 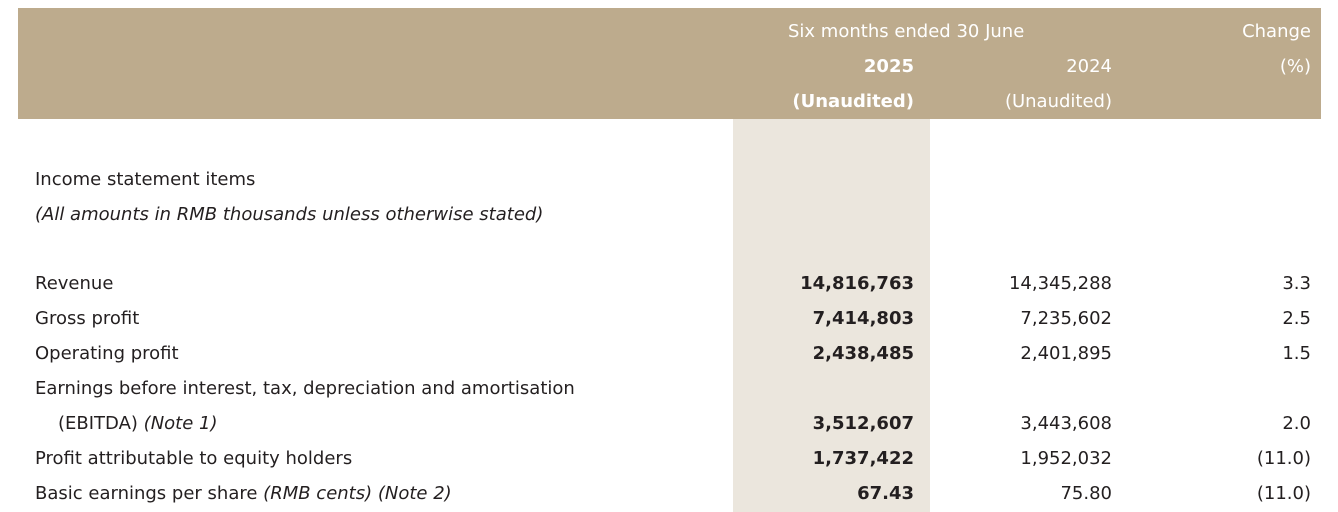 I want to click on row-label-text: Revenue, so click(x=74, y=283).